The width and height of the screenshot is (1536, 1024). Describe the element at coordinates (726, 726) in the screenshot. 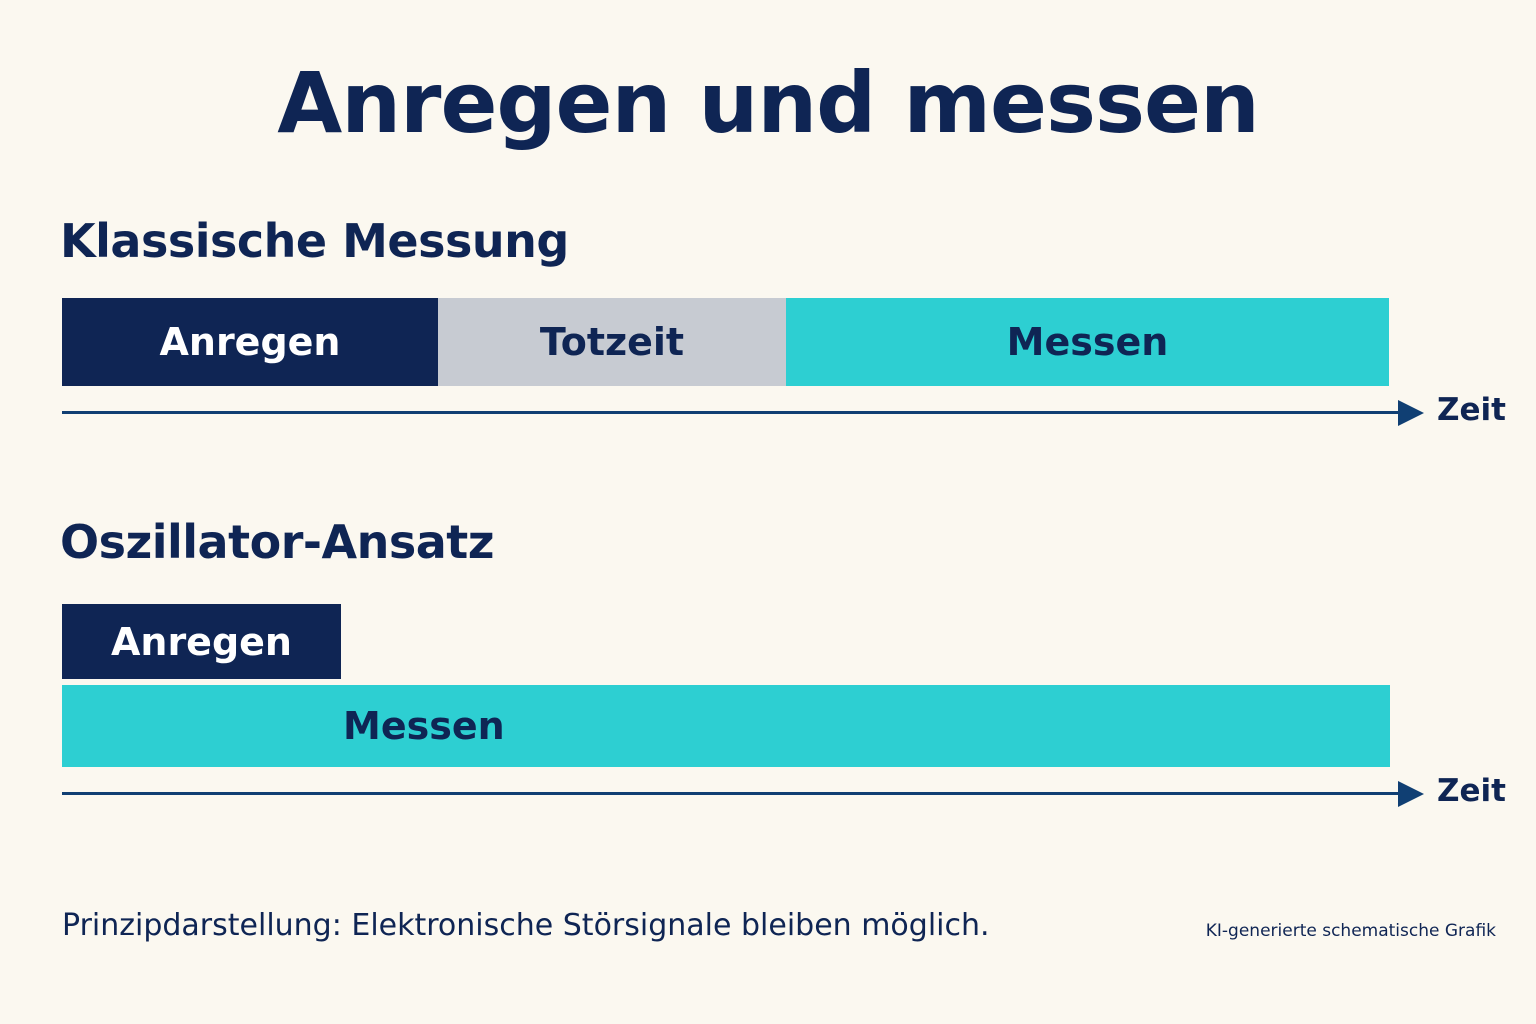

I see `block-messen-oscillator: Messen` at that location.